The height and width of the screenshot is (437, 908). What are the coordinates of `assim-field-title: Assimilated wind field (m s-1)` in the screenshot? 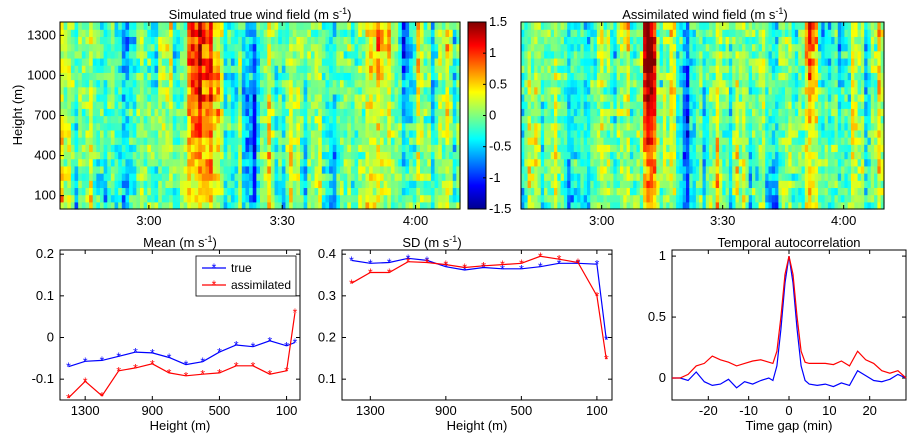 It's located at (705, 14).